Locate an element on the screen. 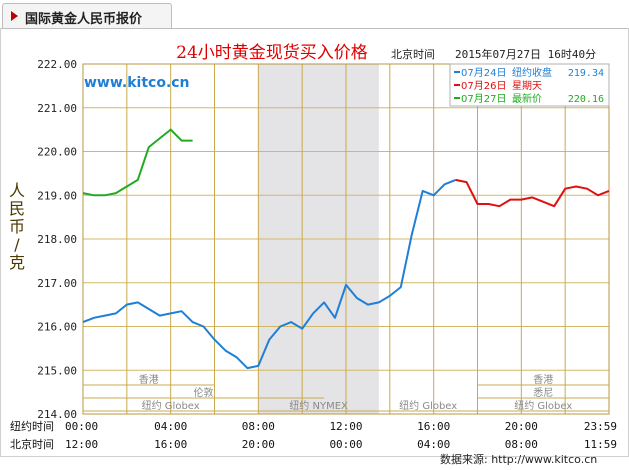 This screenshot has height=470, width=629. y-tick-label: 222.00 is located at coordinates (57, 64).